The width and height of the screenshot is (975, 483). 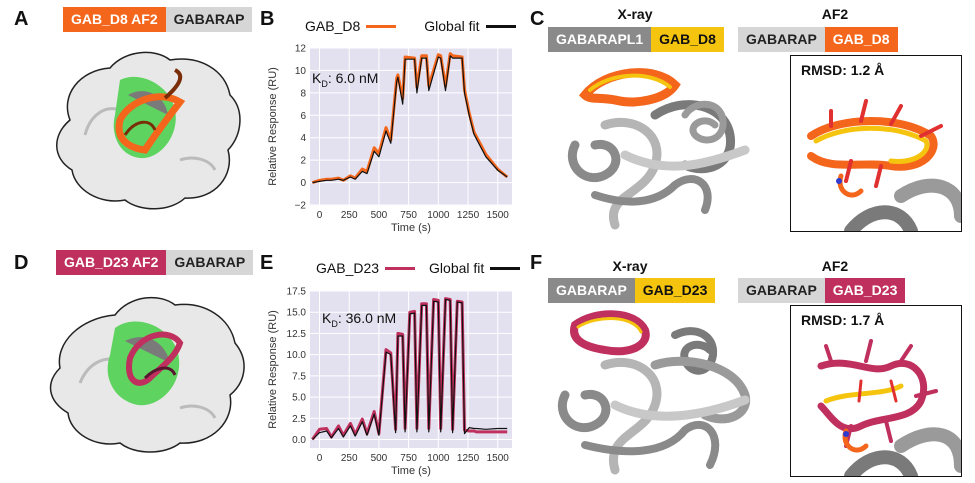 What do you see at coordinates (303, 93) in the screenshot?
I see `y-tick-label: 8` at bounding box center [303, 93].